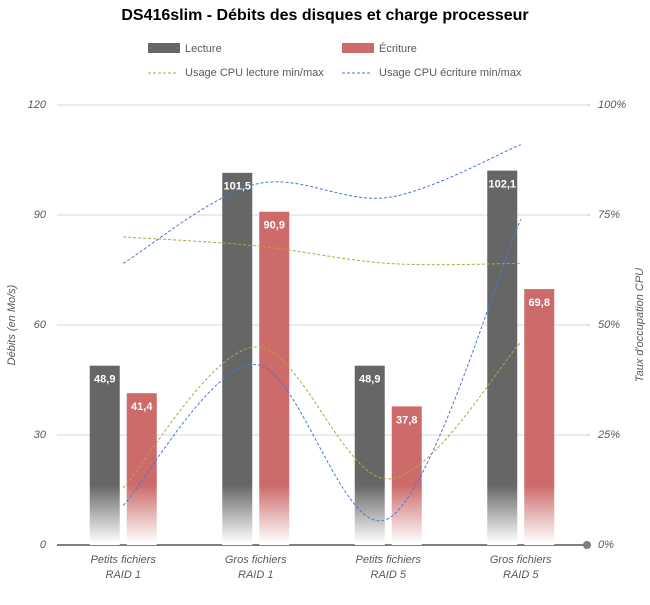 Image resolution: width=650 pixels, height=605 pixels. What do you see at coordinates (142, 407) in the screenshot?
I see `value-label: 41,4` at bounding box center [142, 407].